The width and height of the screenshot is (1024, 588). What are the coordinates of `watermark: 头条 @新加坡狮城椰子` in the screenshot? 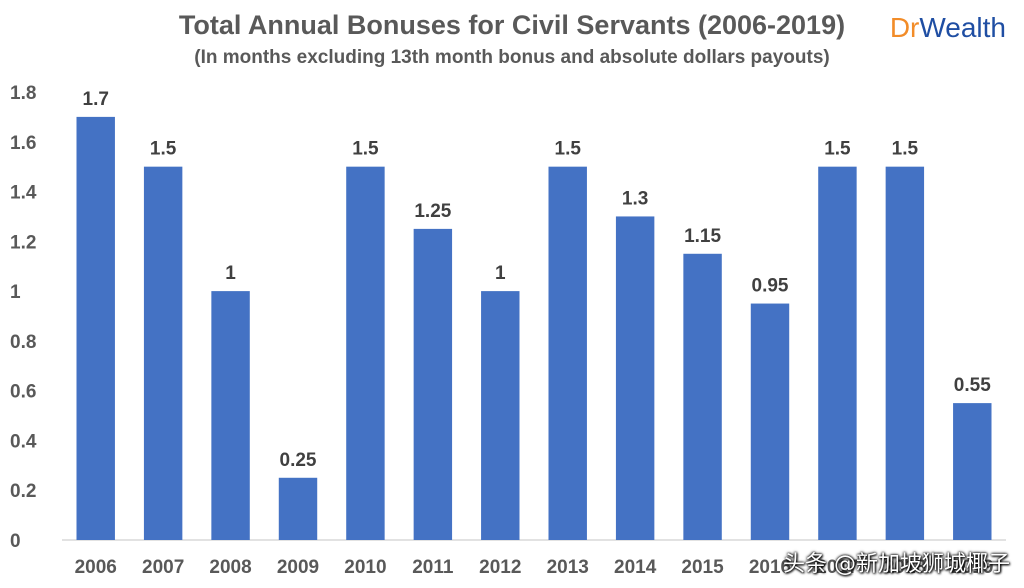 It's located at (896, 564).